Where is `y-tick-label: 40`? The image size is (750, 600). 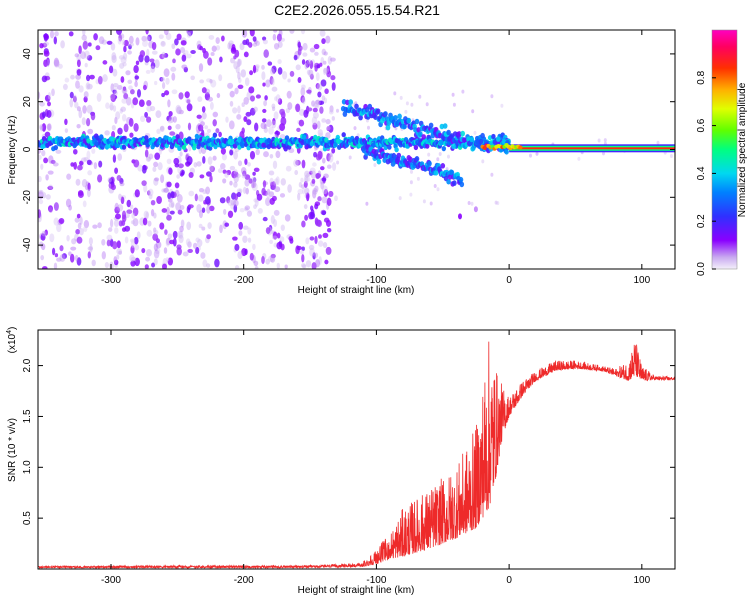
y-tick-label: 40 is located at coordinates (27, 54).